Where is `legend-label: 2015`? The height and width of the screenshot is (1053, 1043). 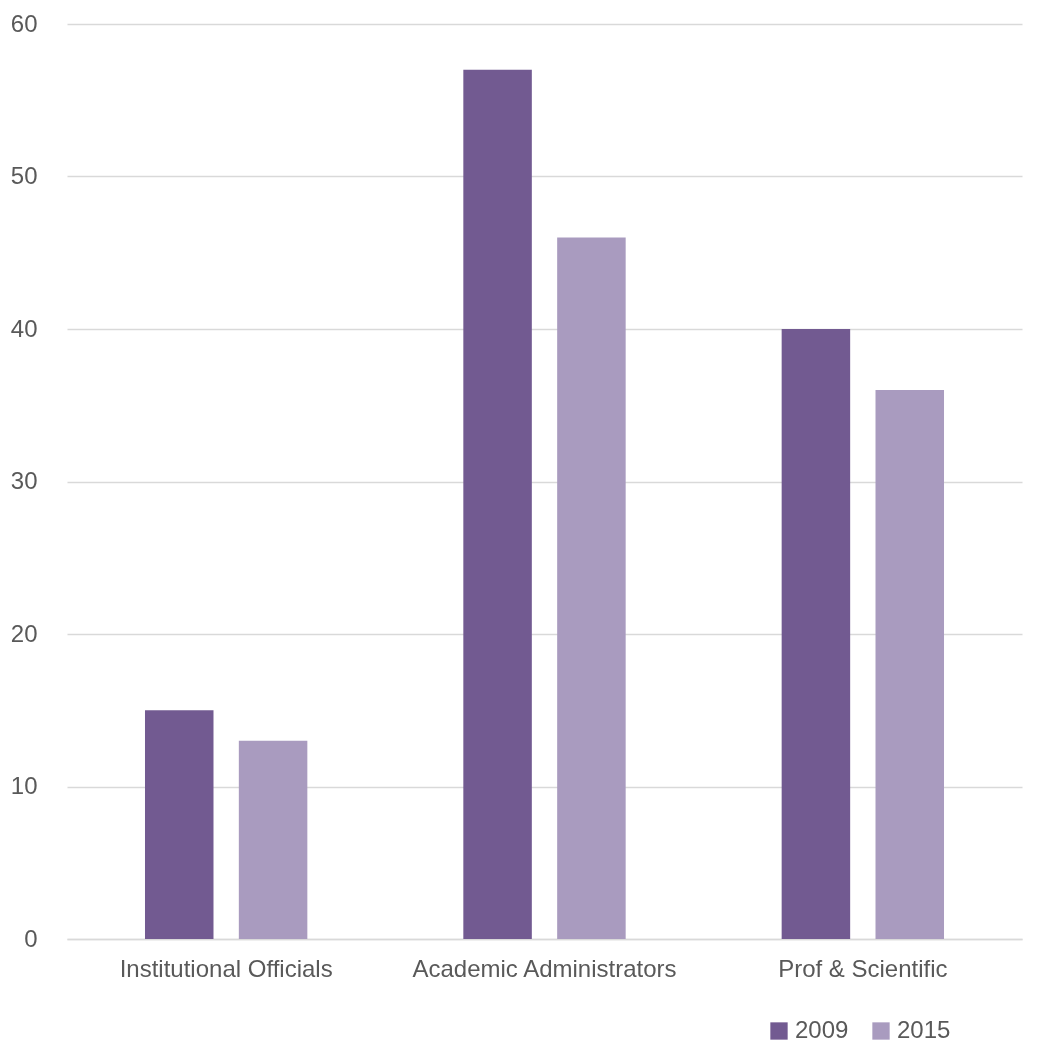 legend-label: 2015 is located at coordinates (924, 1029).